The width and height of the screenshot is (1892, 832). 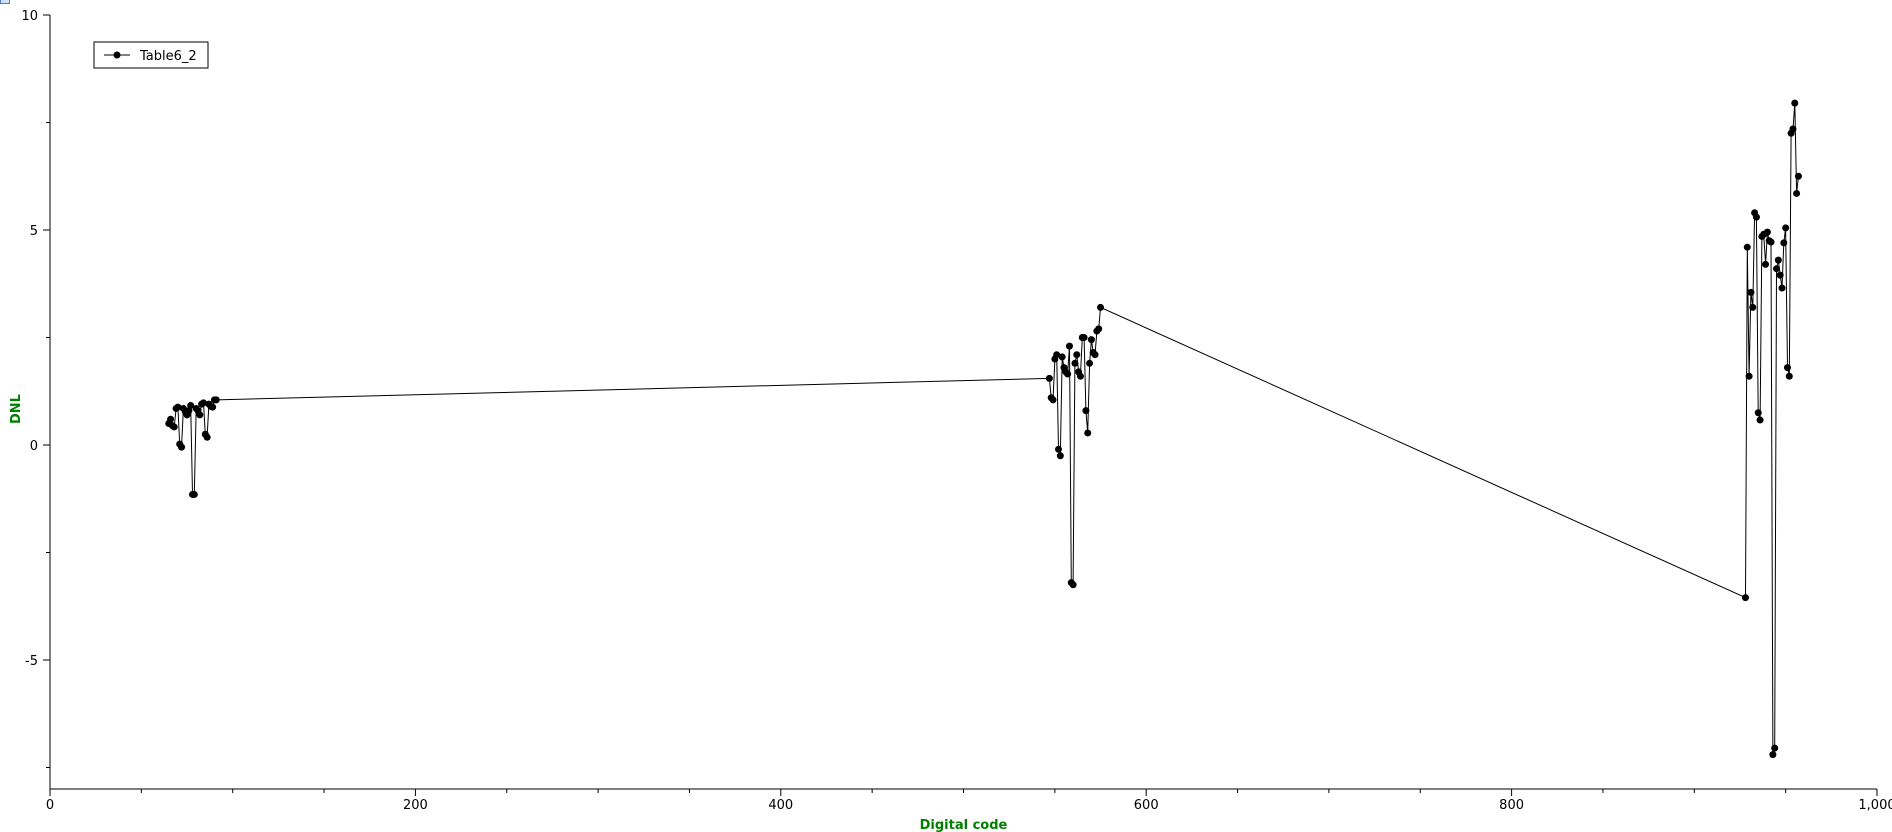 I want to click on y-tick-label: -5, so click(x=31, y=661).